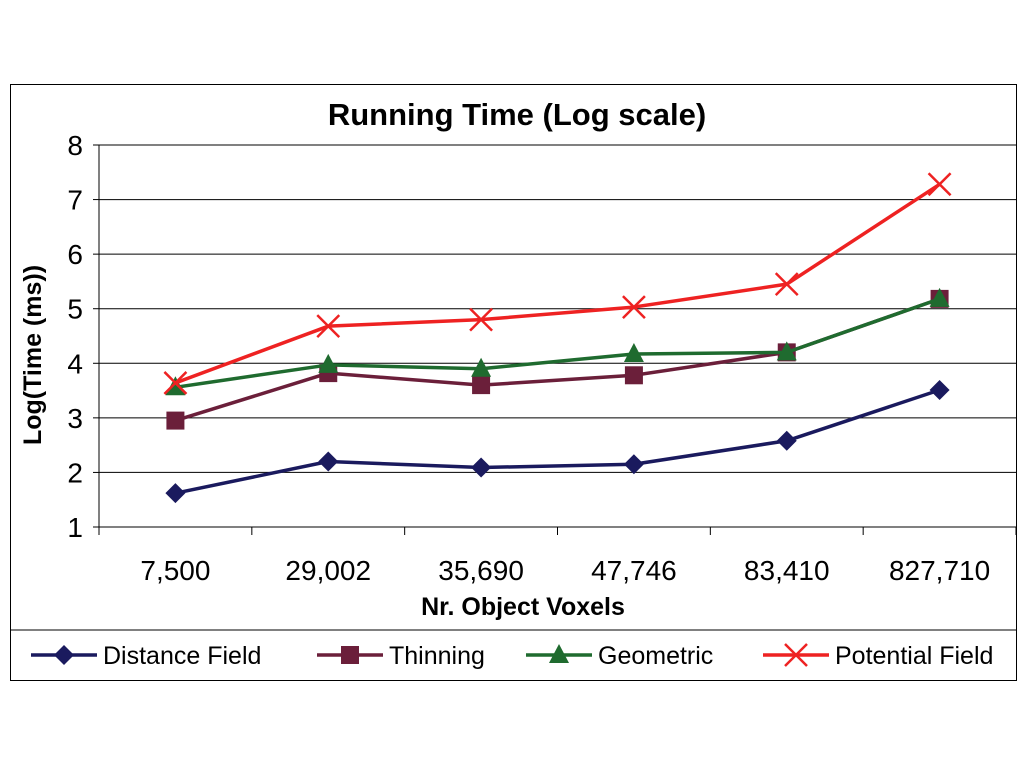  I want to click on series-distance-field, so click(557, 442).